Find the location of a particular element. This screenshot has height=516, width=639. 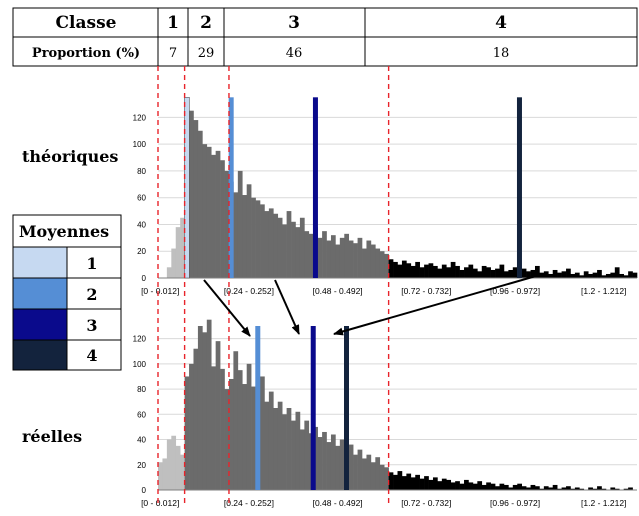

y-tick-label: 40 is located at coordinates (141, 224).